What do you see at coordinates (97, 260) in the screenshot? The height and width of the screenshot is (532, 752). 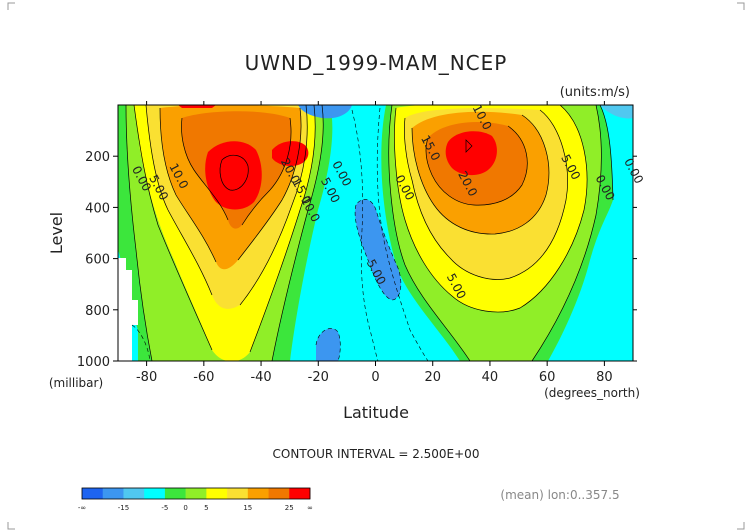 I see `y-tick-label: 600` at bounding box center [97, 260].